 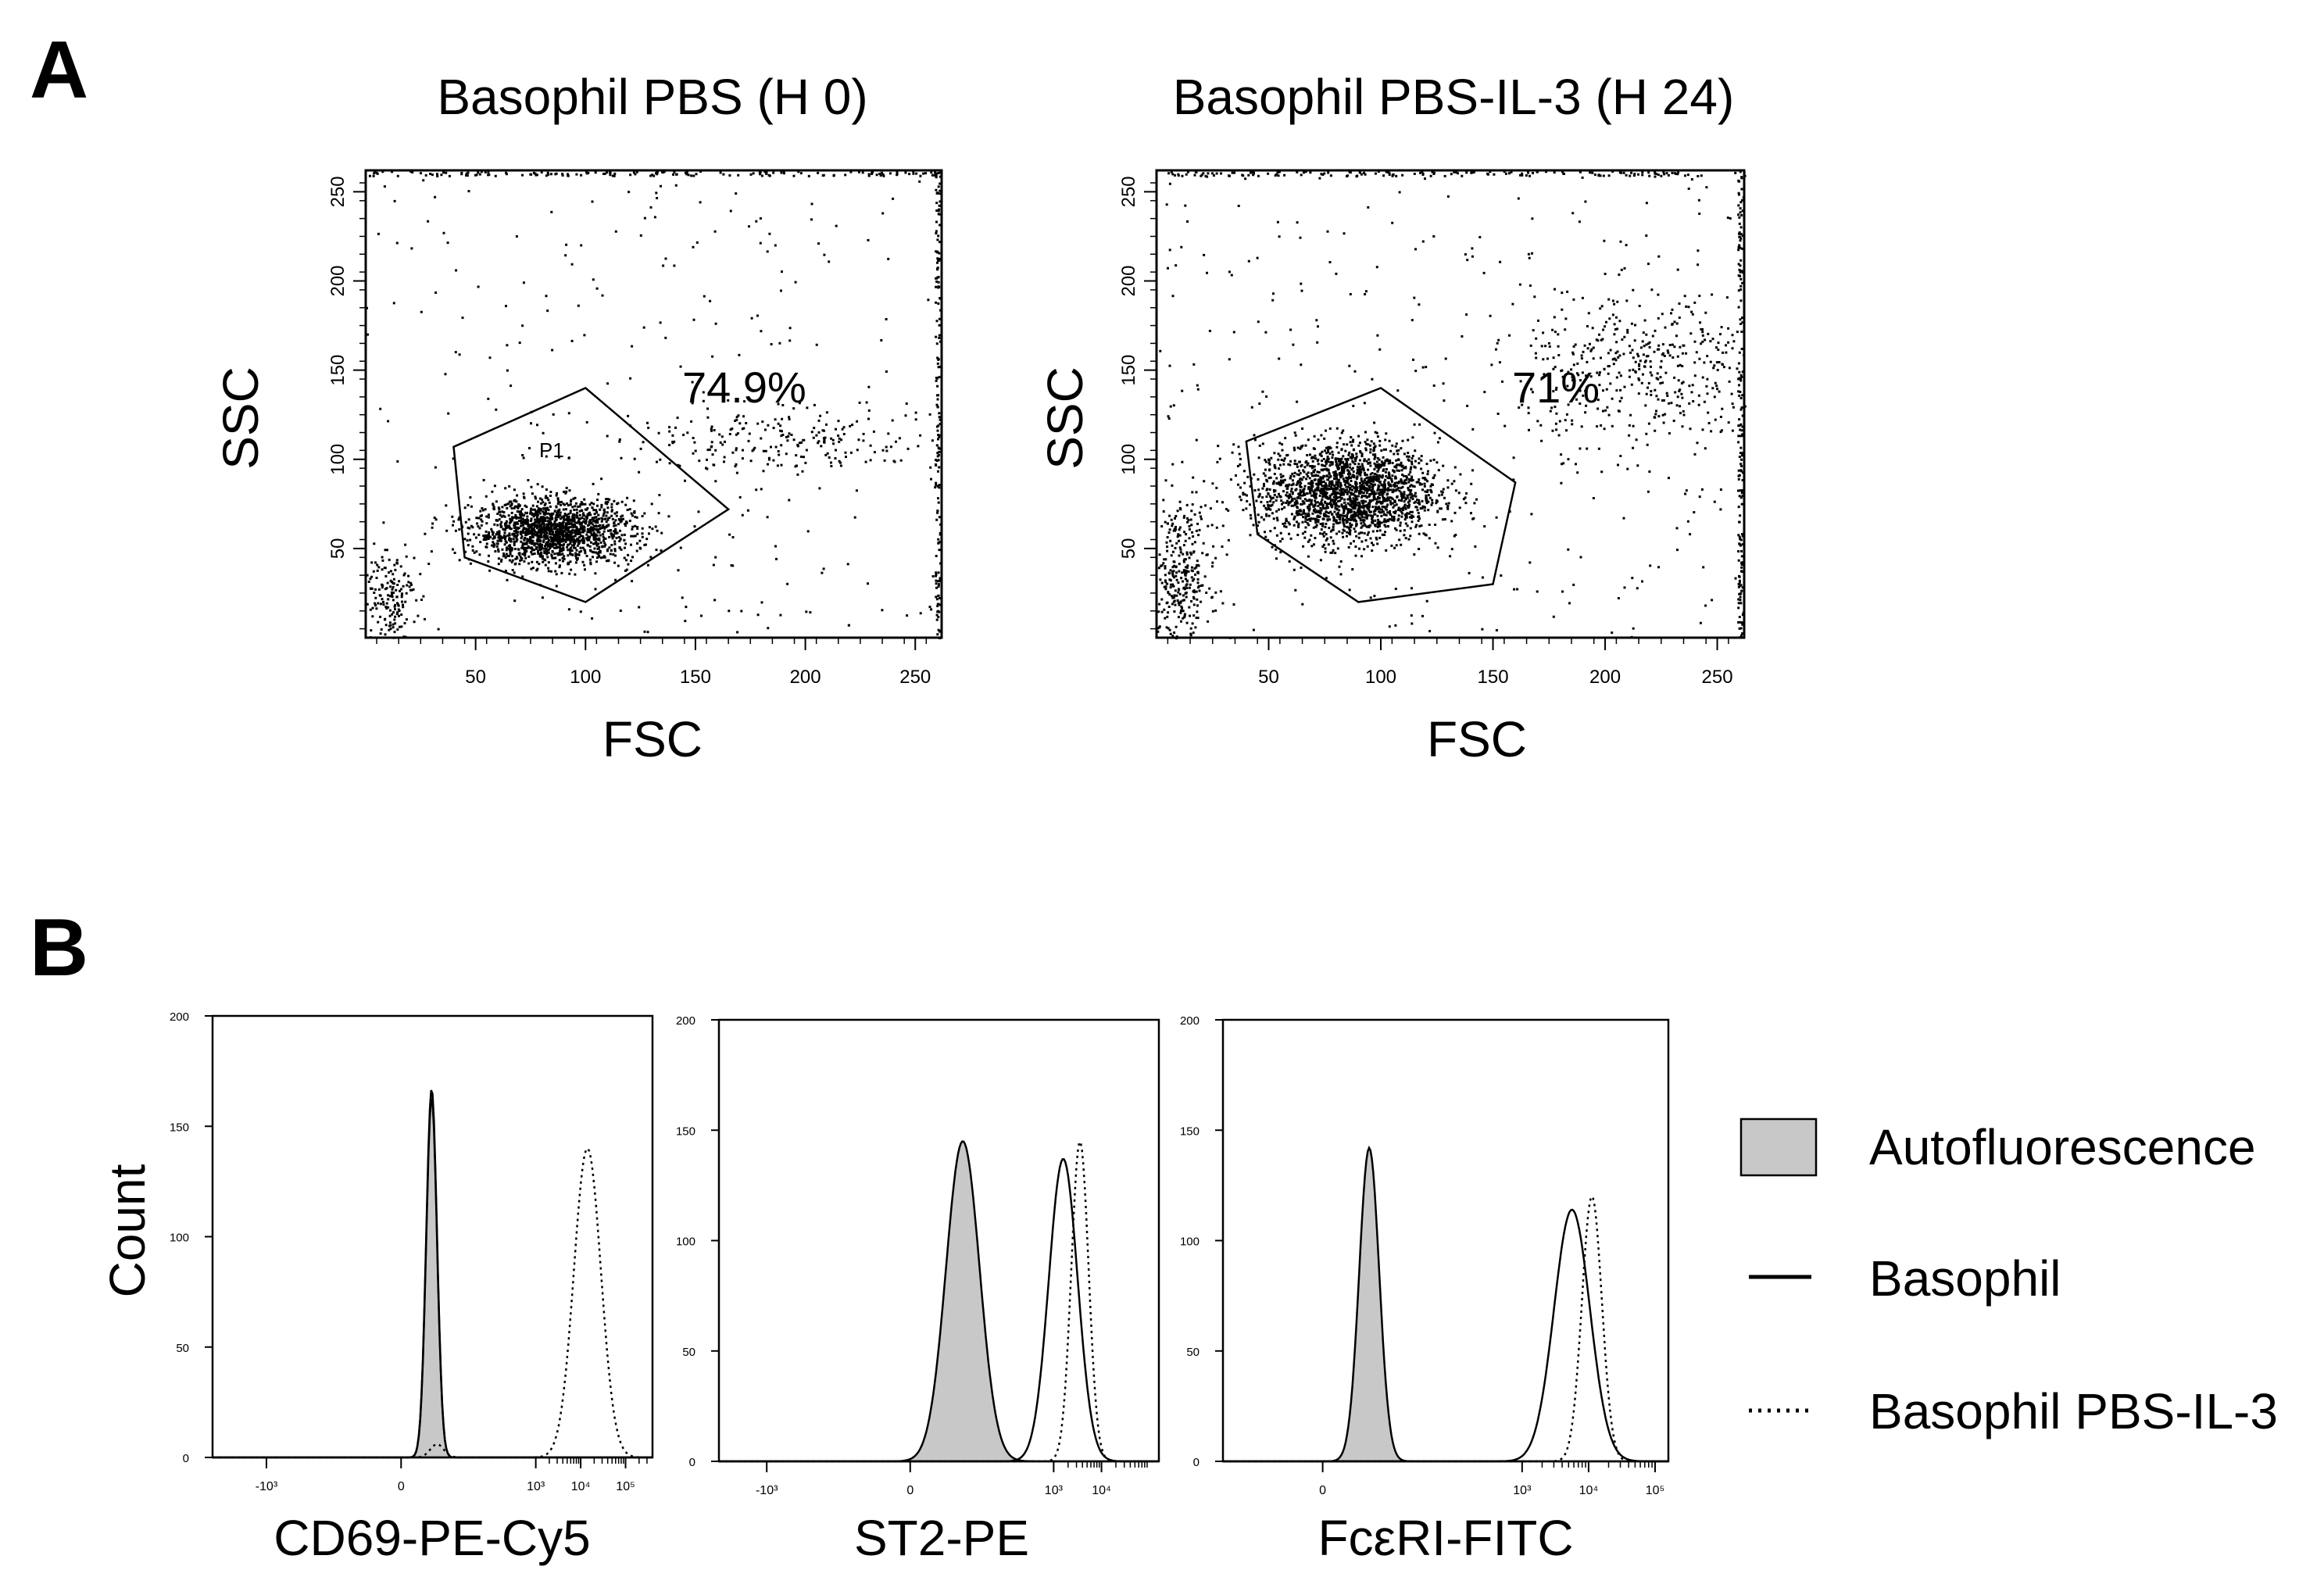 I want to click on histogram-st2: -10³ 0 10³ 10⁴ 0 50 100 150 200 ST2-PE, so click(x=918, y=1290).